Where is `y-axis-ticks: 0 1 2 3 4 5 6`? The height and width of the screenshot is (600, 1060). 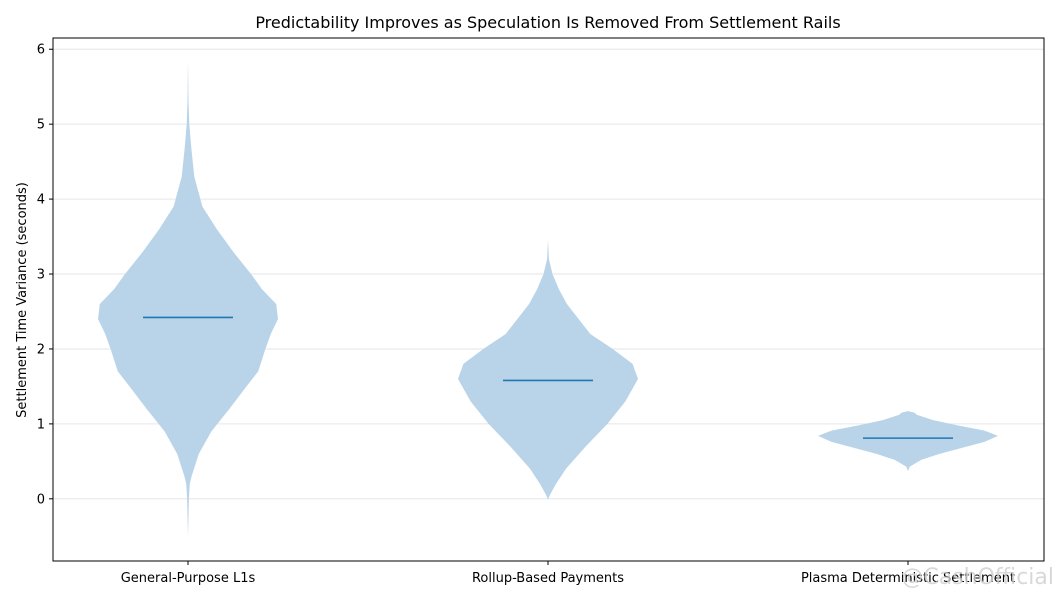
y-axis-ticks: 0 1 2 3 4 5 6 is located at coordinates (45, 275).